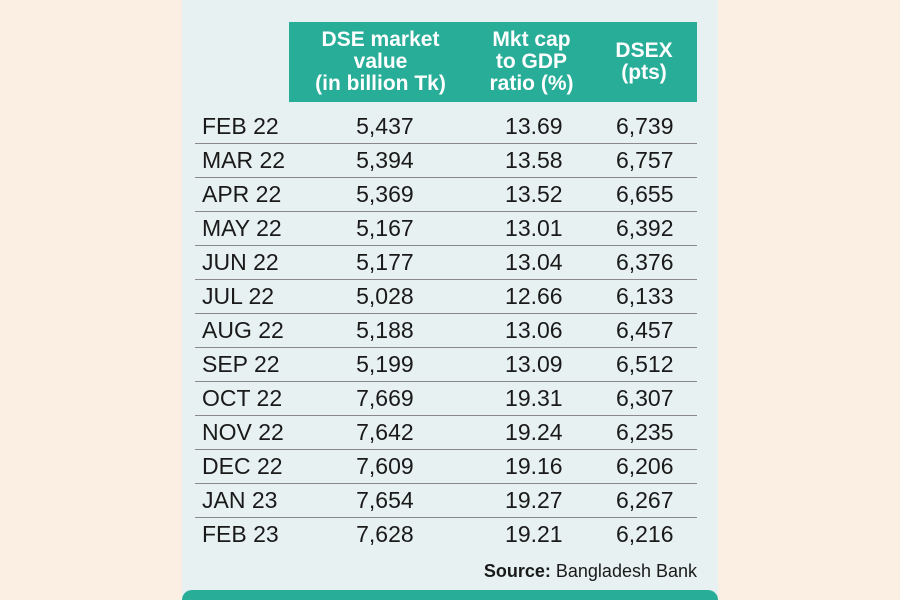 This screenshot has width=900, height=600. Describe the element at coordinates (534, 466) in the screenshot. I see `cell-ratio: 19.16` at that location.